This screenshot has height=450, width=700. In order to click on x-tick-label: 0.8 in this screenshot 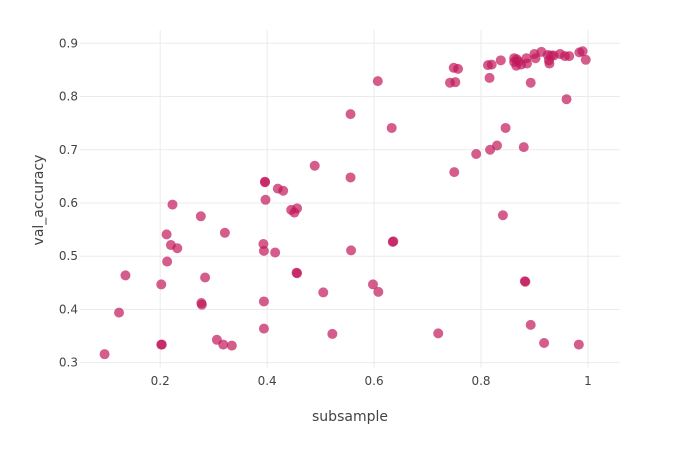, I will do `click(480, 381)`.